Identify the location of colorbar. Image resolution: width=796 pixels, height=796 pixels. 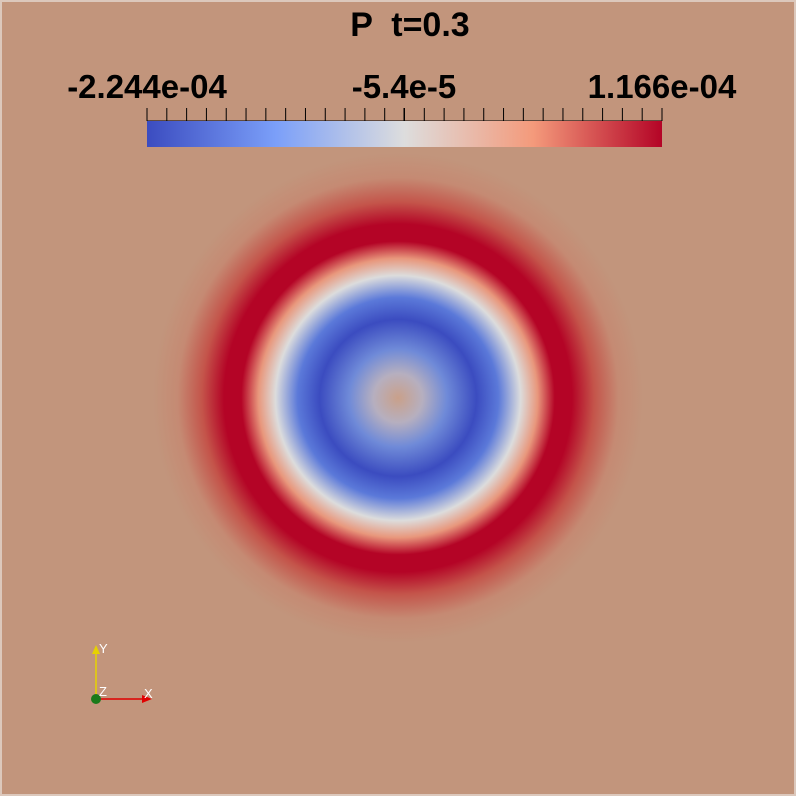
(404, 134).